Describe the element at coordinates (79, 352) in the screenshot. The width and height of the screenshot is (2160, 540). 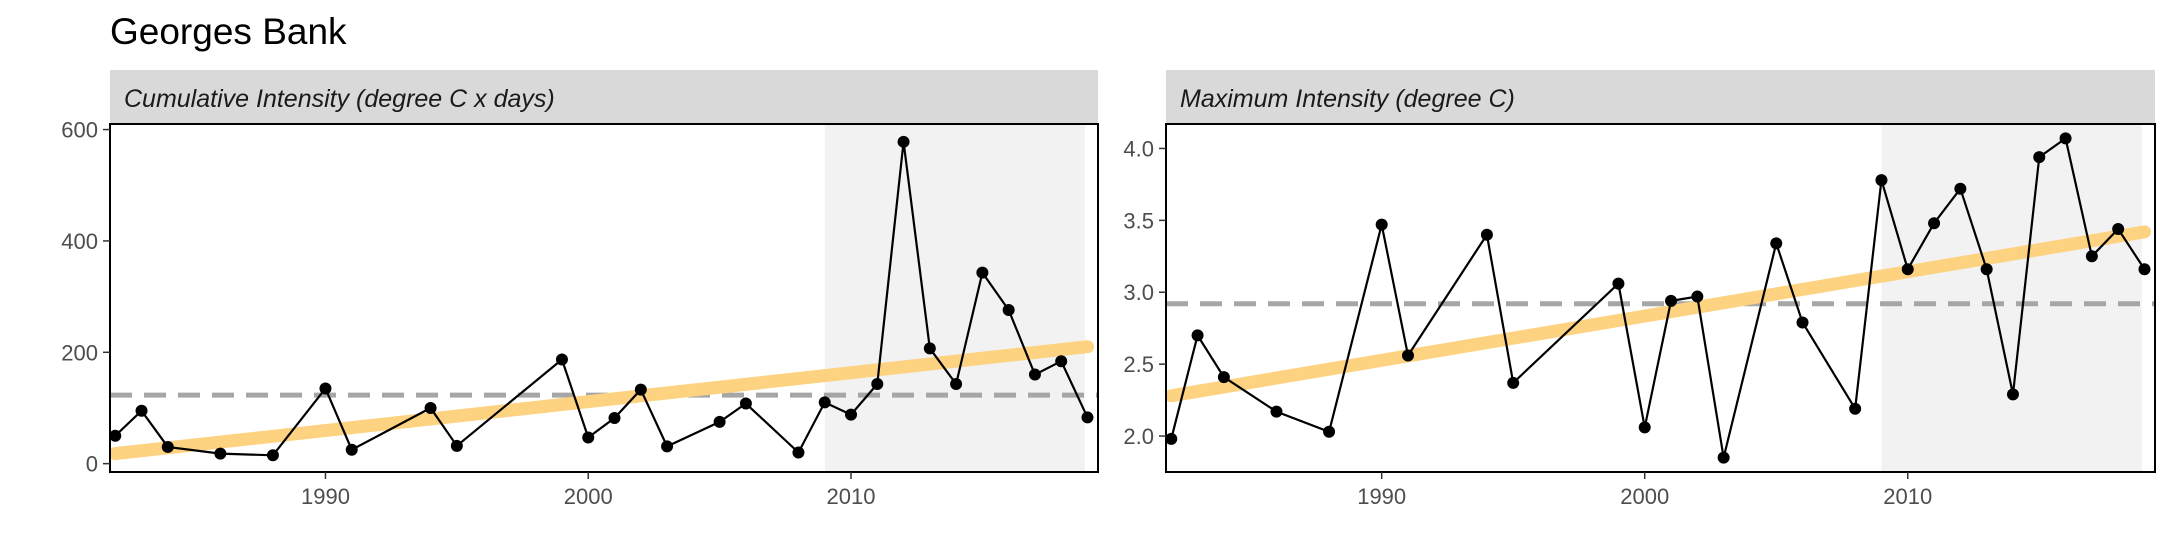
I see `y-tick-label: 200` at that location.